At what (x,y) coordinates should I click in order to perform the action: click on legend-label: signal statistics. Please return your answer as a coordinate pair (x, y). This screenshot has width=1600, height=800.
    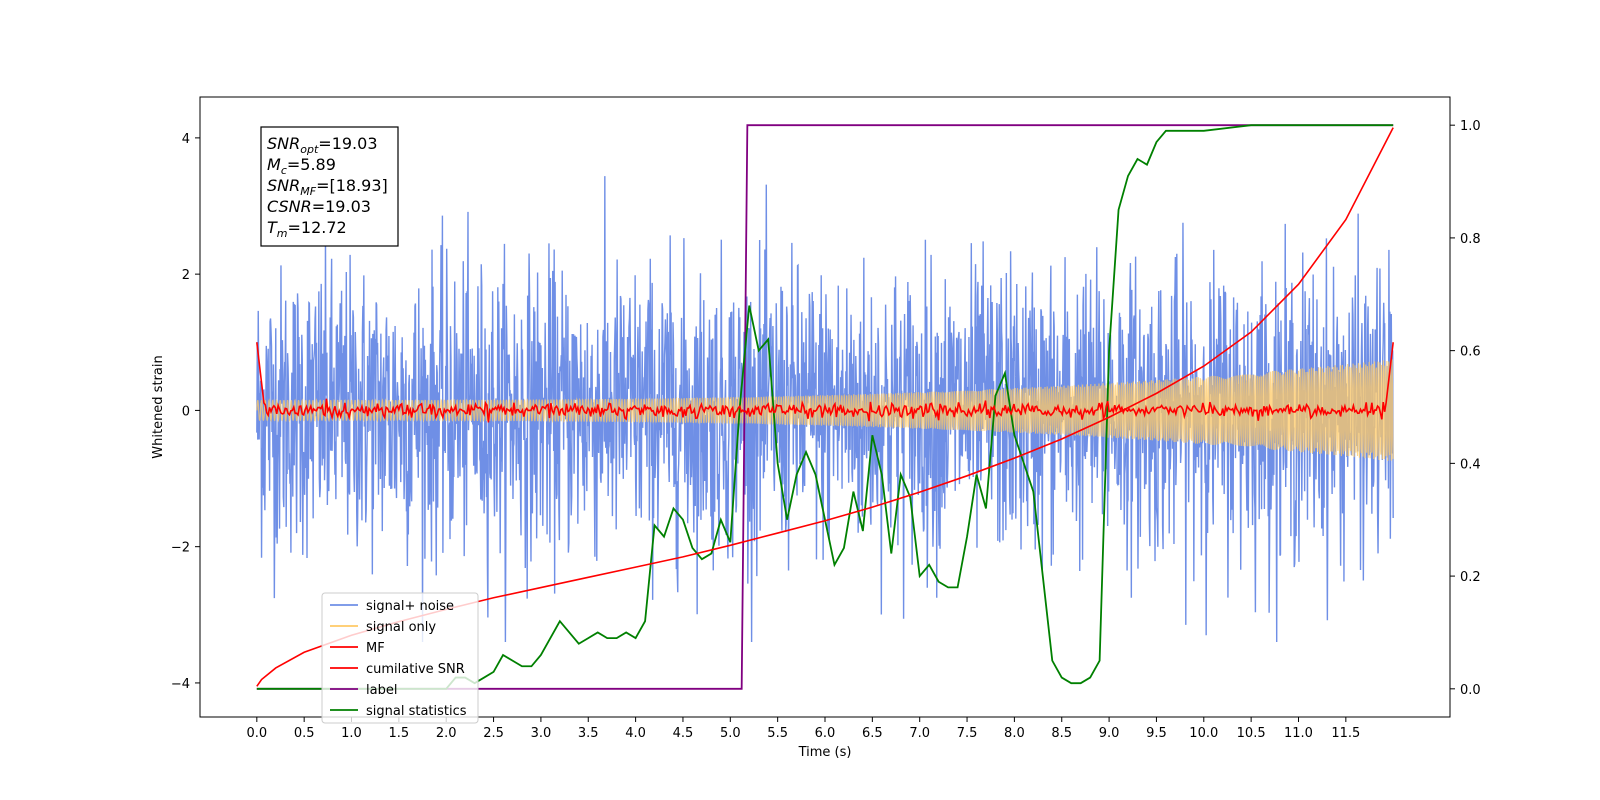
    Looking at the image, I should click on (416, 711).